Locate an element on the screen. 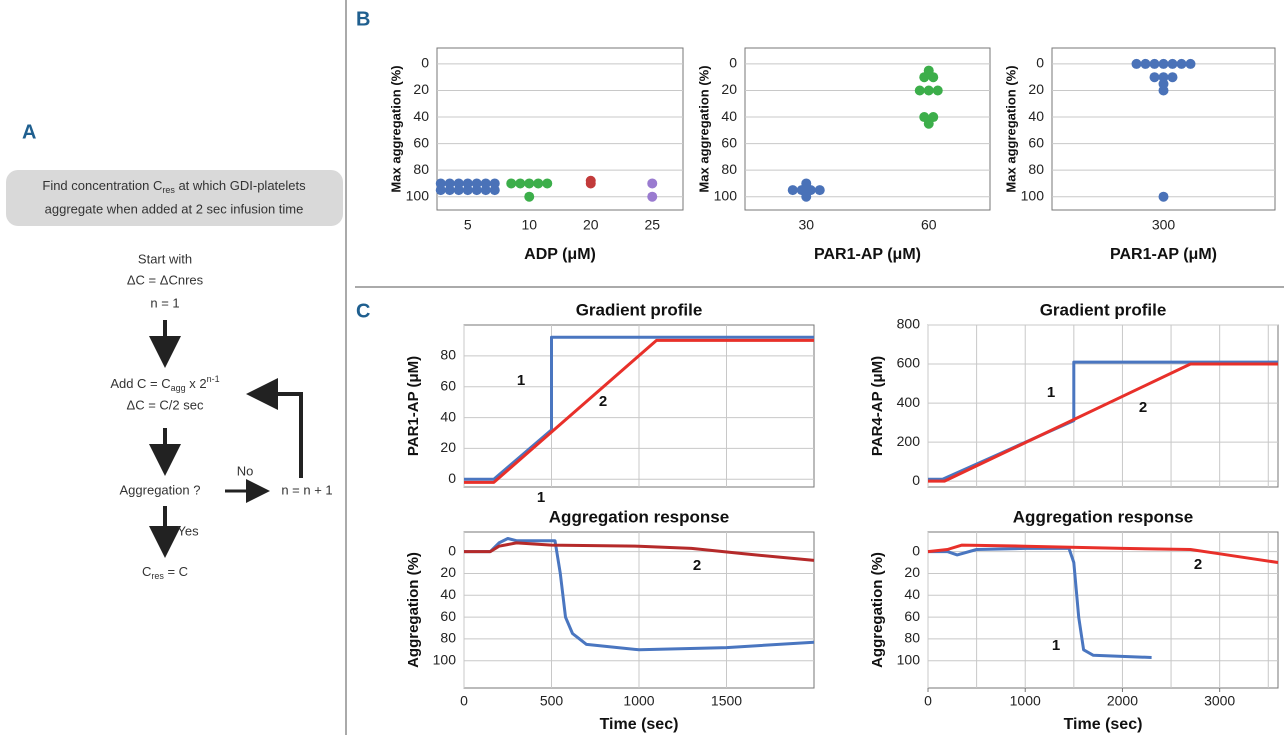 This screenshot has width=1284, height=735. panel-label: C is located at coordinates (363, 311).